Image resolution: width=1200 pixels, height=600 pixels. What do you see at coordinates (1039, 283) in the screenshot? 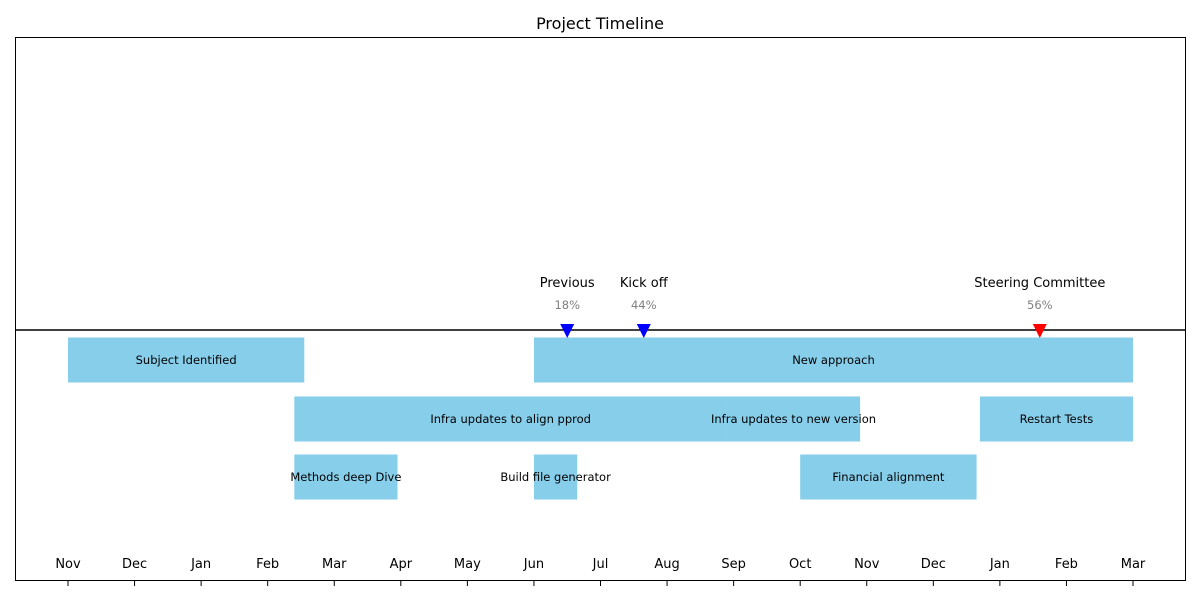
I see `milestone-label: Steering Committee` at bounding box center [1039, 283].